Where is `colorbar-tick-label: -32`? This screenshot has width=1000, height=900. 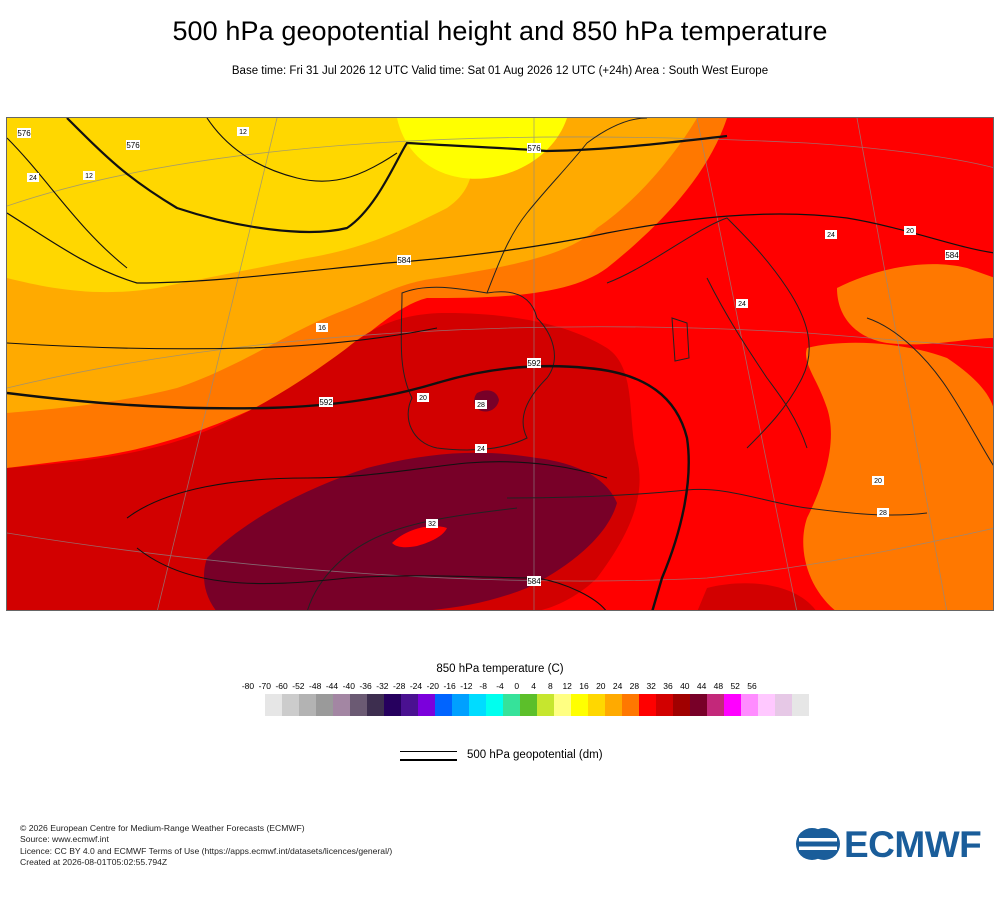
colorbar-tick-label: -32 is located at coordinates (382, 686).